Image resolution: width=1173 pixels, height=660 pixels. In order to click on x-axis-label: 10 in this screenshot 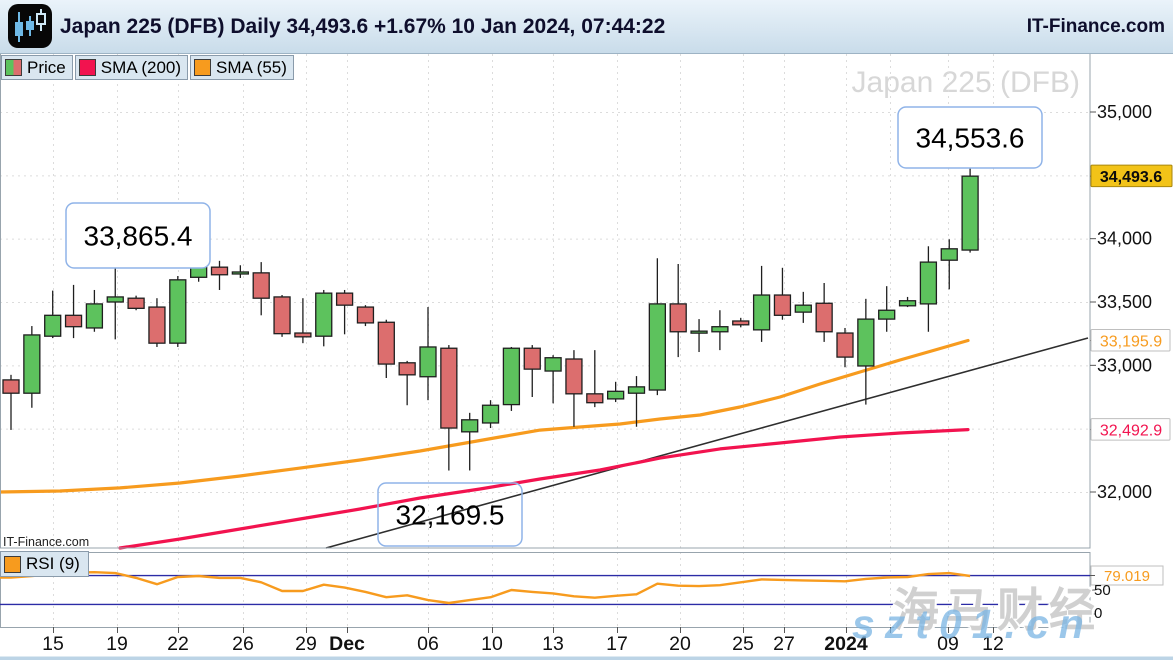, I will do `click(492, 644)`.